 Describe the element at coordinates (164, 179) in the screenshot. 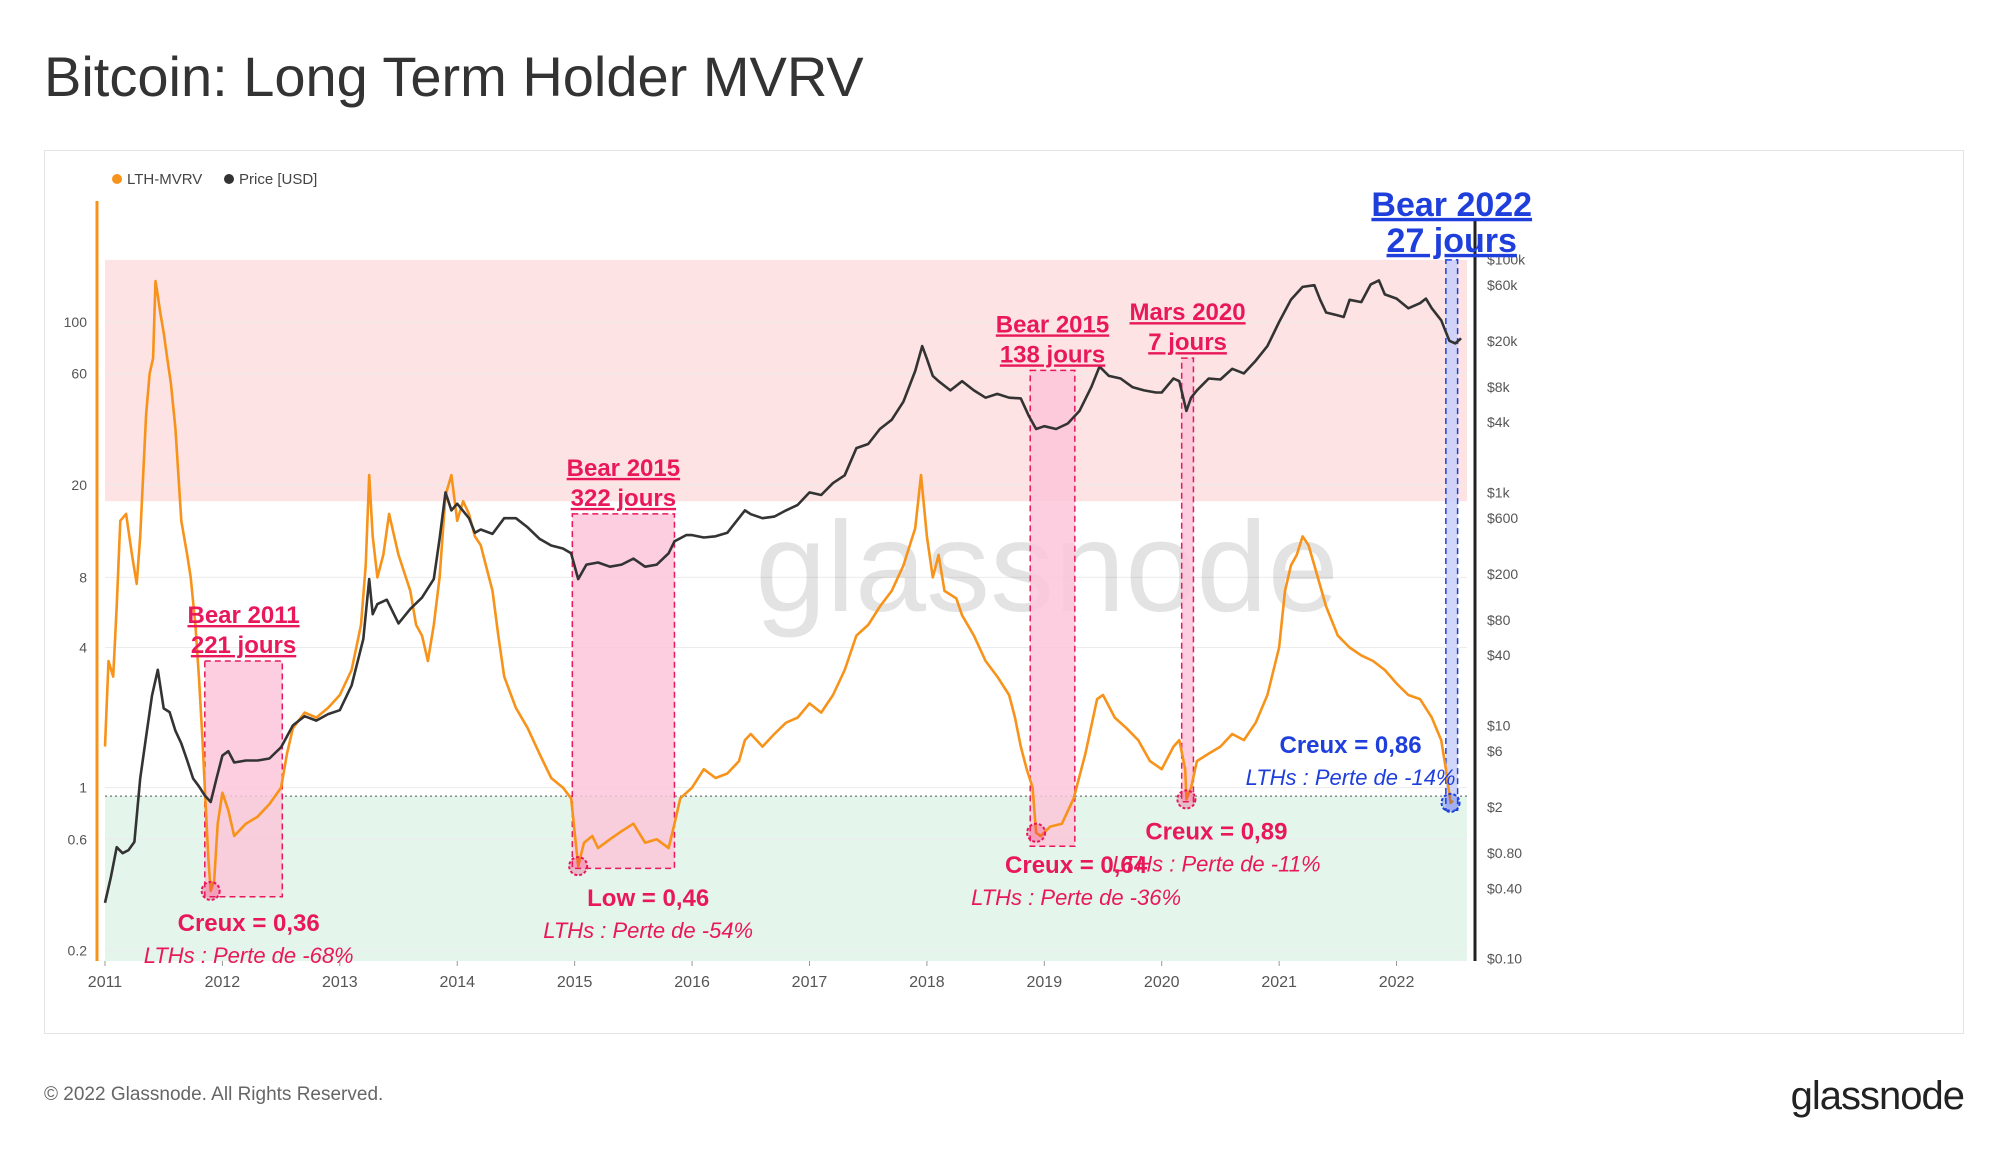

I see `legend-label: LTH-MVRV` at that location.